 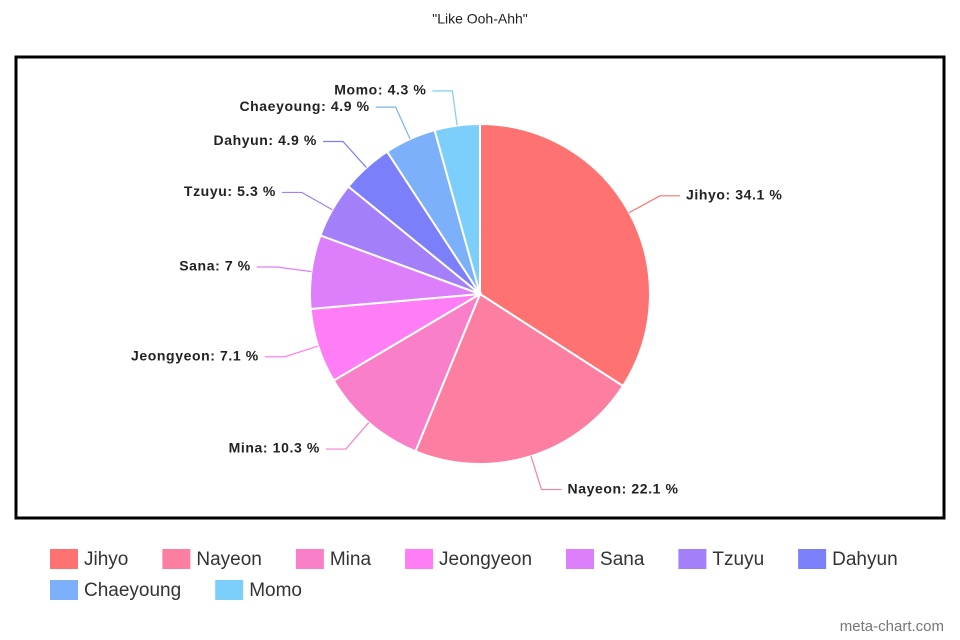 I want to click on legend-label: Dahyun, so click(x=865, y=559).